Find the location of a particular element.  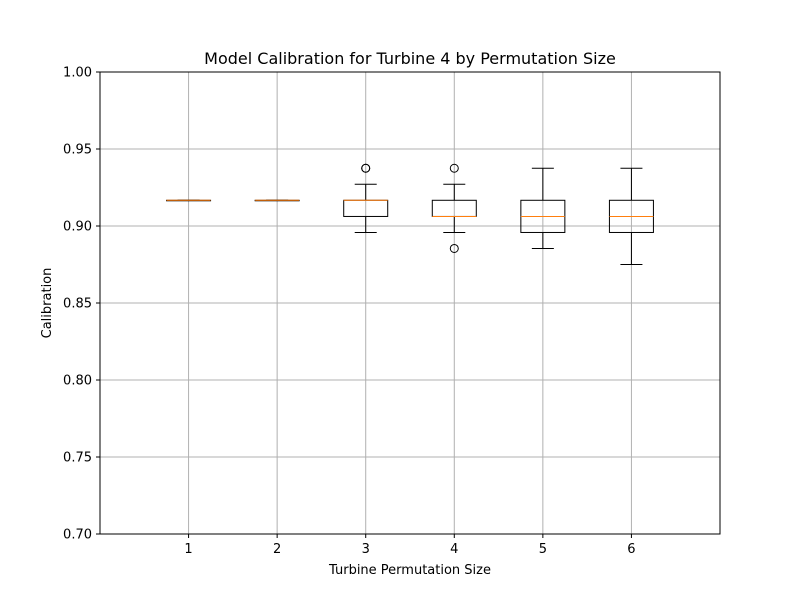

y-tick-label: 1.00 is located at coordinates (77, 73).